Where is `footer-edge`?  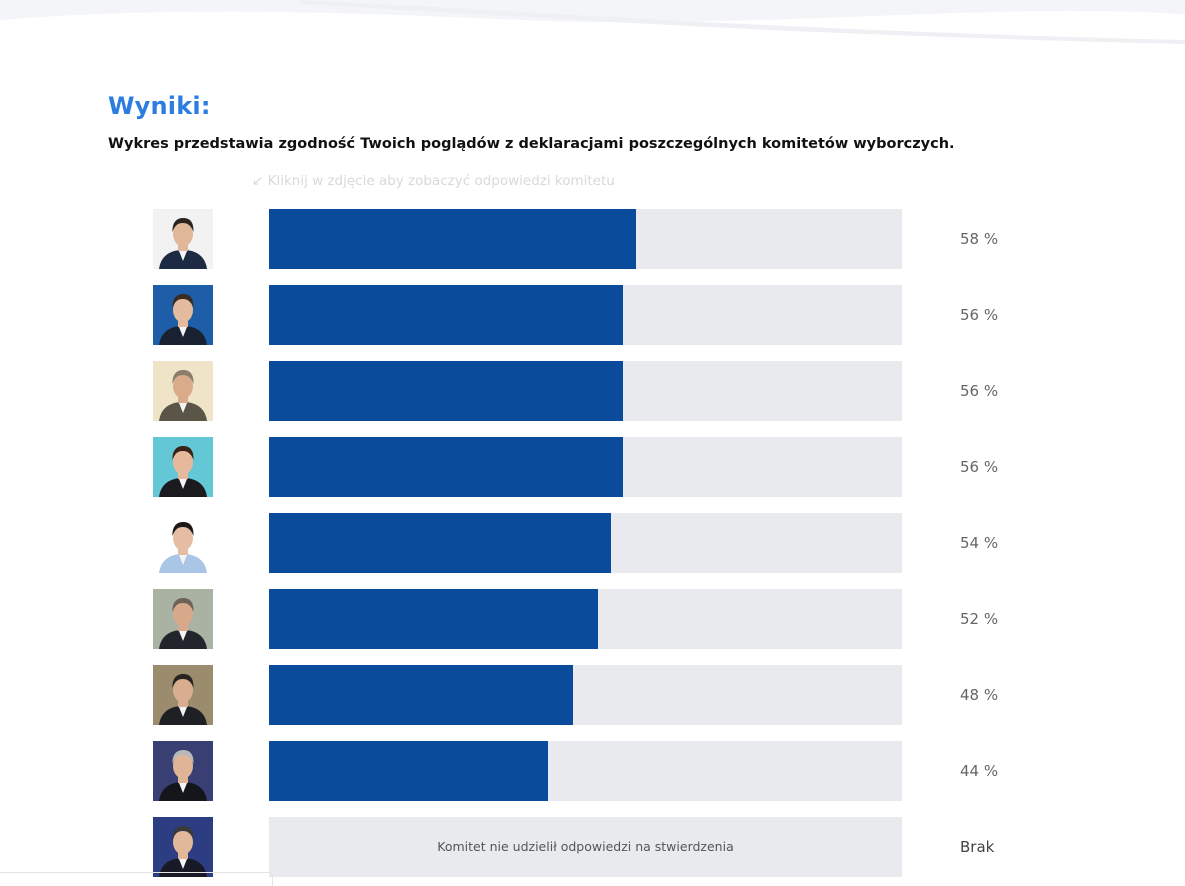 footer-edge is located at coordinates (136, 879).